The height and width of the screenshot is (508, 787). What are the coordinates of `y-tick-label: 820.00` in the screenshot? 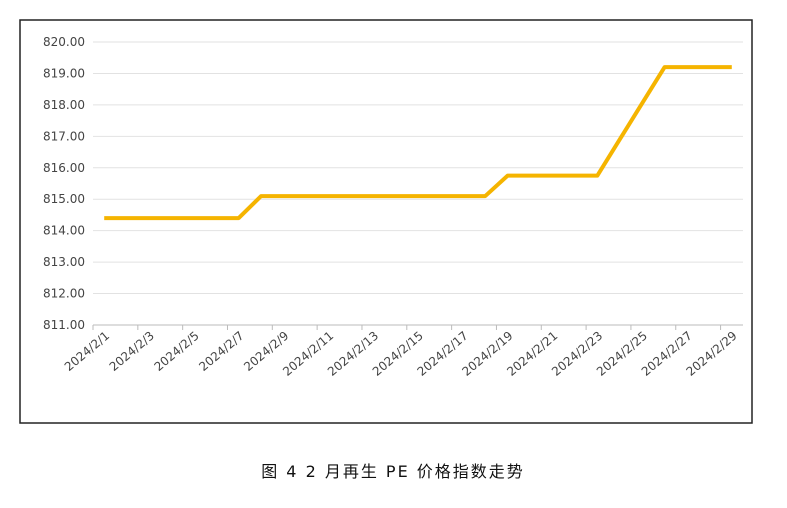 It's located at (64, 42).